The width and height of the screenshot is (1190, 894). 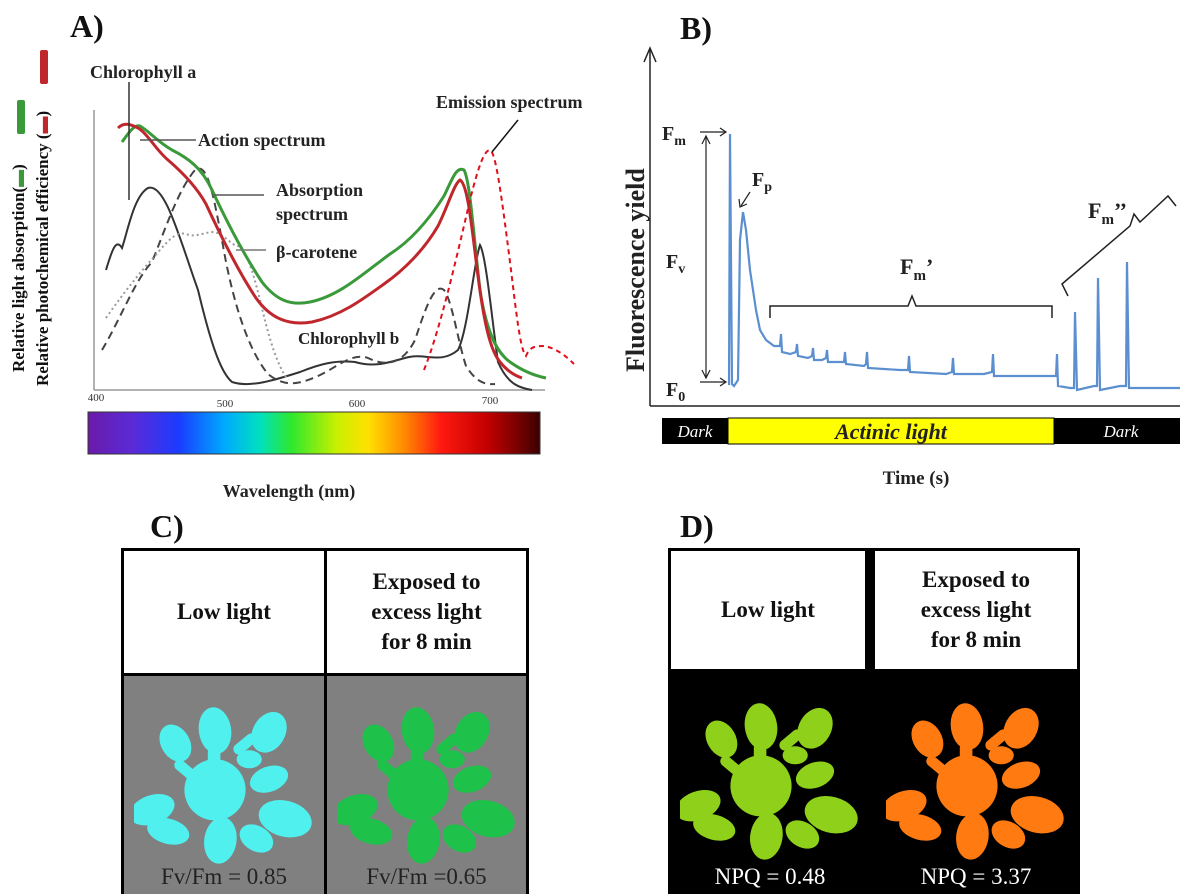 What do you see at coordinates (426, 641) in the screenshot?
I see `panel-c-right-header-line3: for 8 min` at bounding box center [426, 641].